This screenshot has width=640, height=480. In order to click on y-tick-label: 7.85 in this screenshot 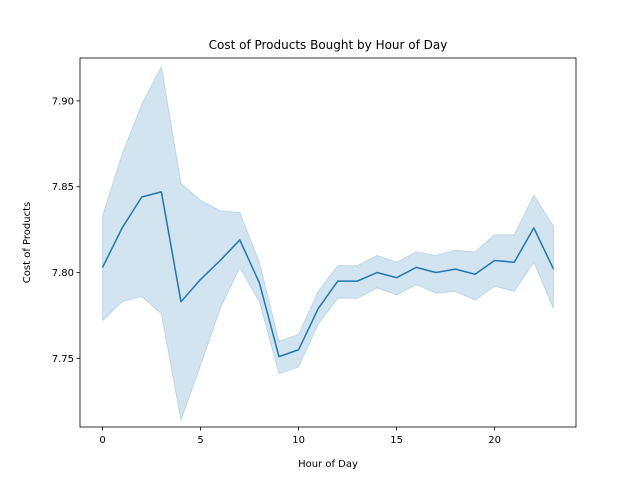, I will do `click(63, 187)`.